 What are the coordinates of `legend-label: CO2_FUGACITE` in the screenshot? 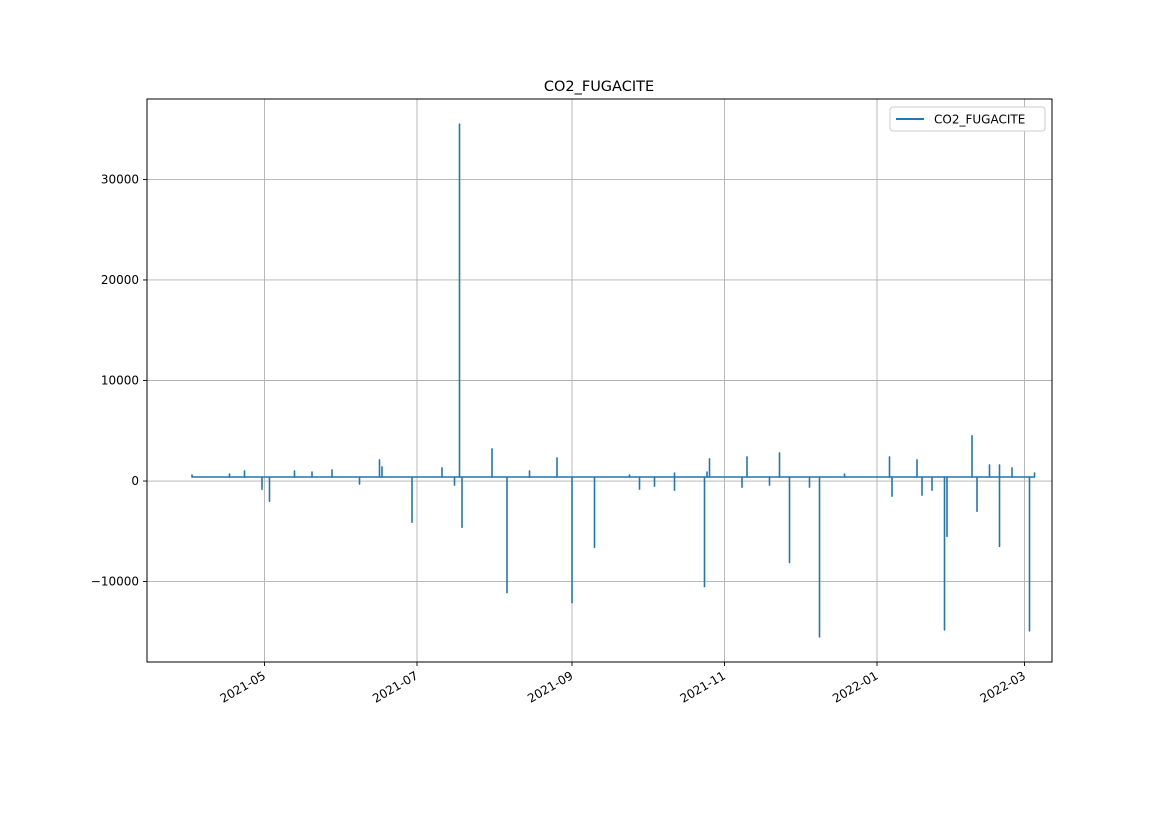 It's located at (979, 120).